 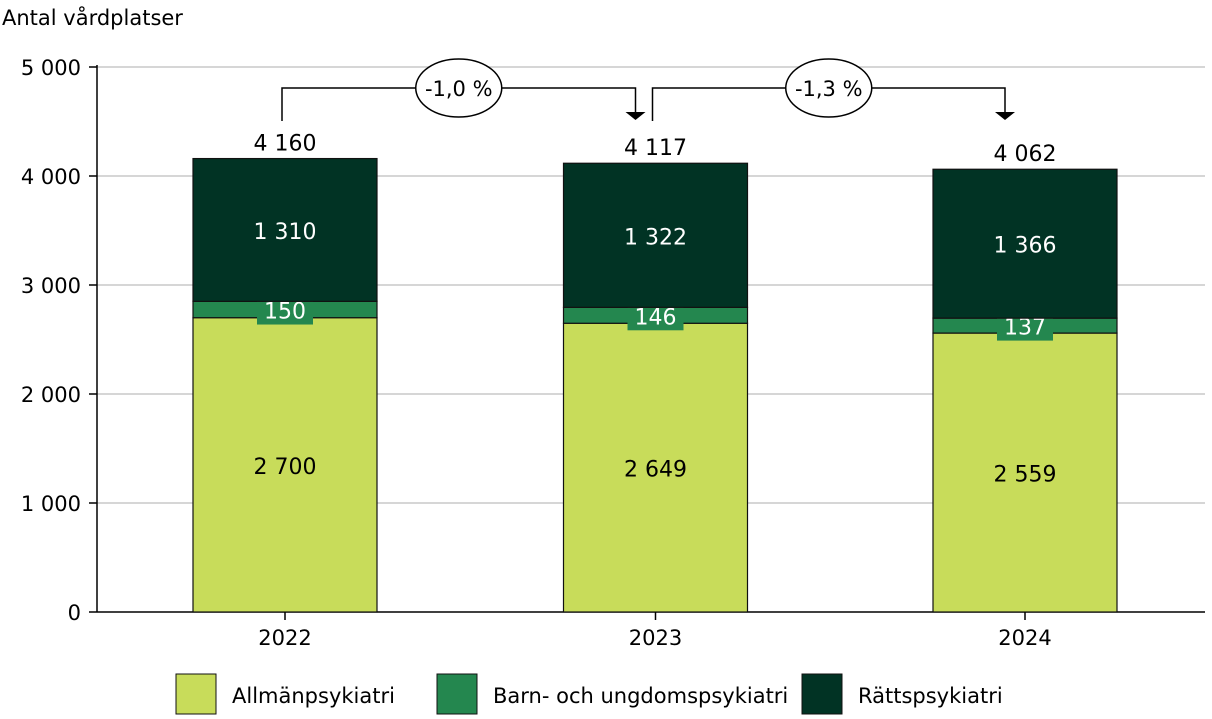 I want to click on legend-label: Barn- och ungdomspsykiatri, so click(x=640, y=696).